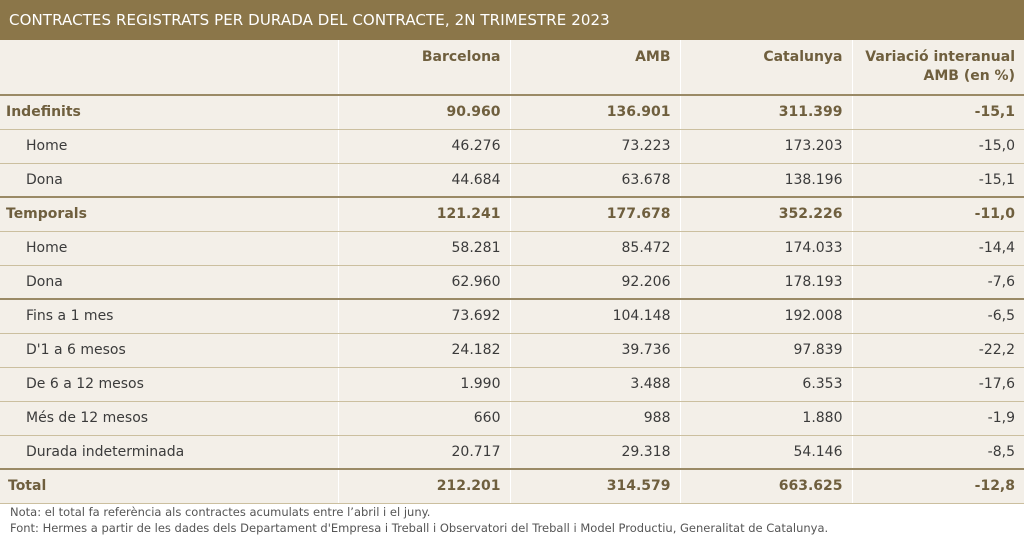  Describe the element at coordinates (766, 180) in the screenshot. I see `cell-catalunya: 138.196` at that location.